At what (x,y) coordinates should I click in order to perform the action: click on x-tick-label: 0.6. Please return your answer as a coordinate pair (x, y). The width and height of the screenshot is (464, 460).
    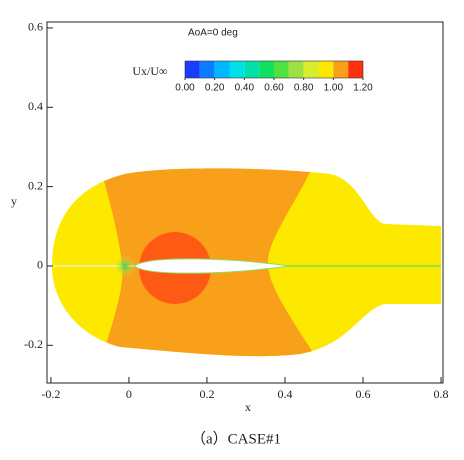
    Looking at the image, I should click on (363, 394).